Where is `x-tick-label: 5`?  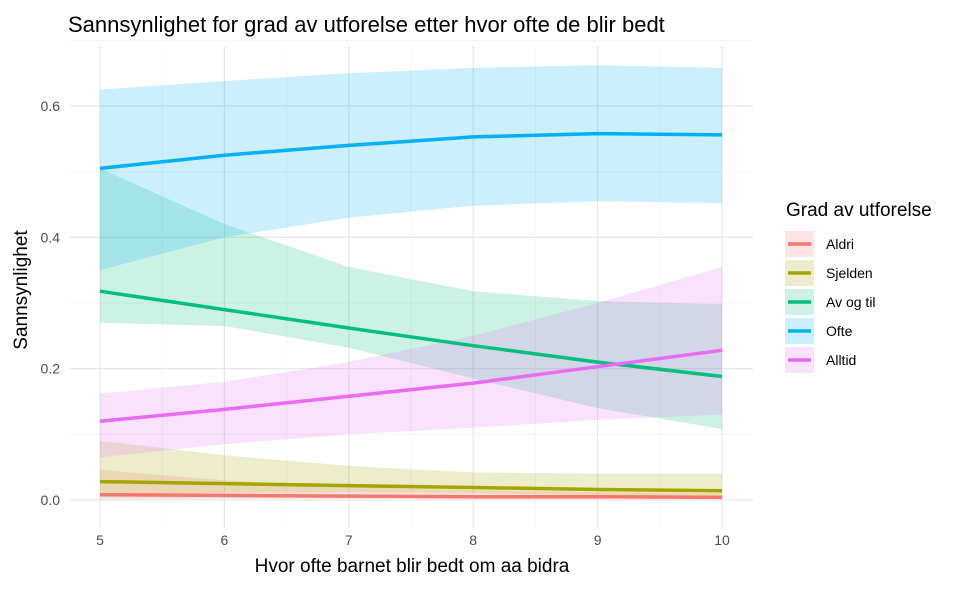
x-tick-label: 5 is located at coordinates (100, 540).